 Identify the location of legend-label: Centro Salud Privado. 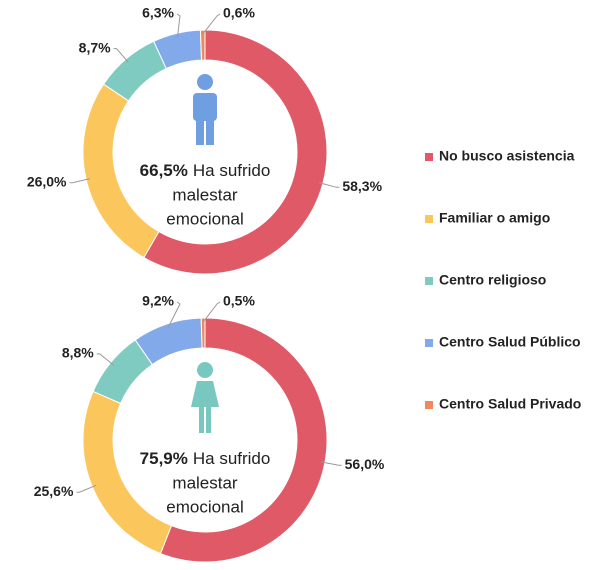
(510, 404).